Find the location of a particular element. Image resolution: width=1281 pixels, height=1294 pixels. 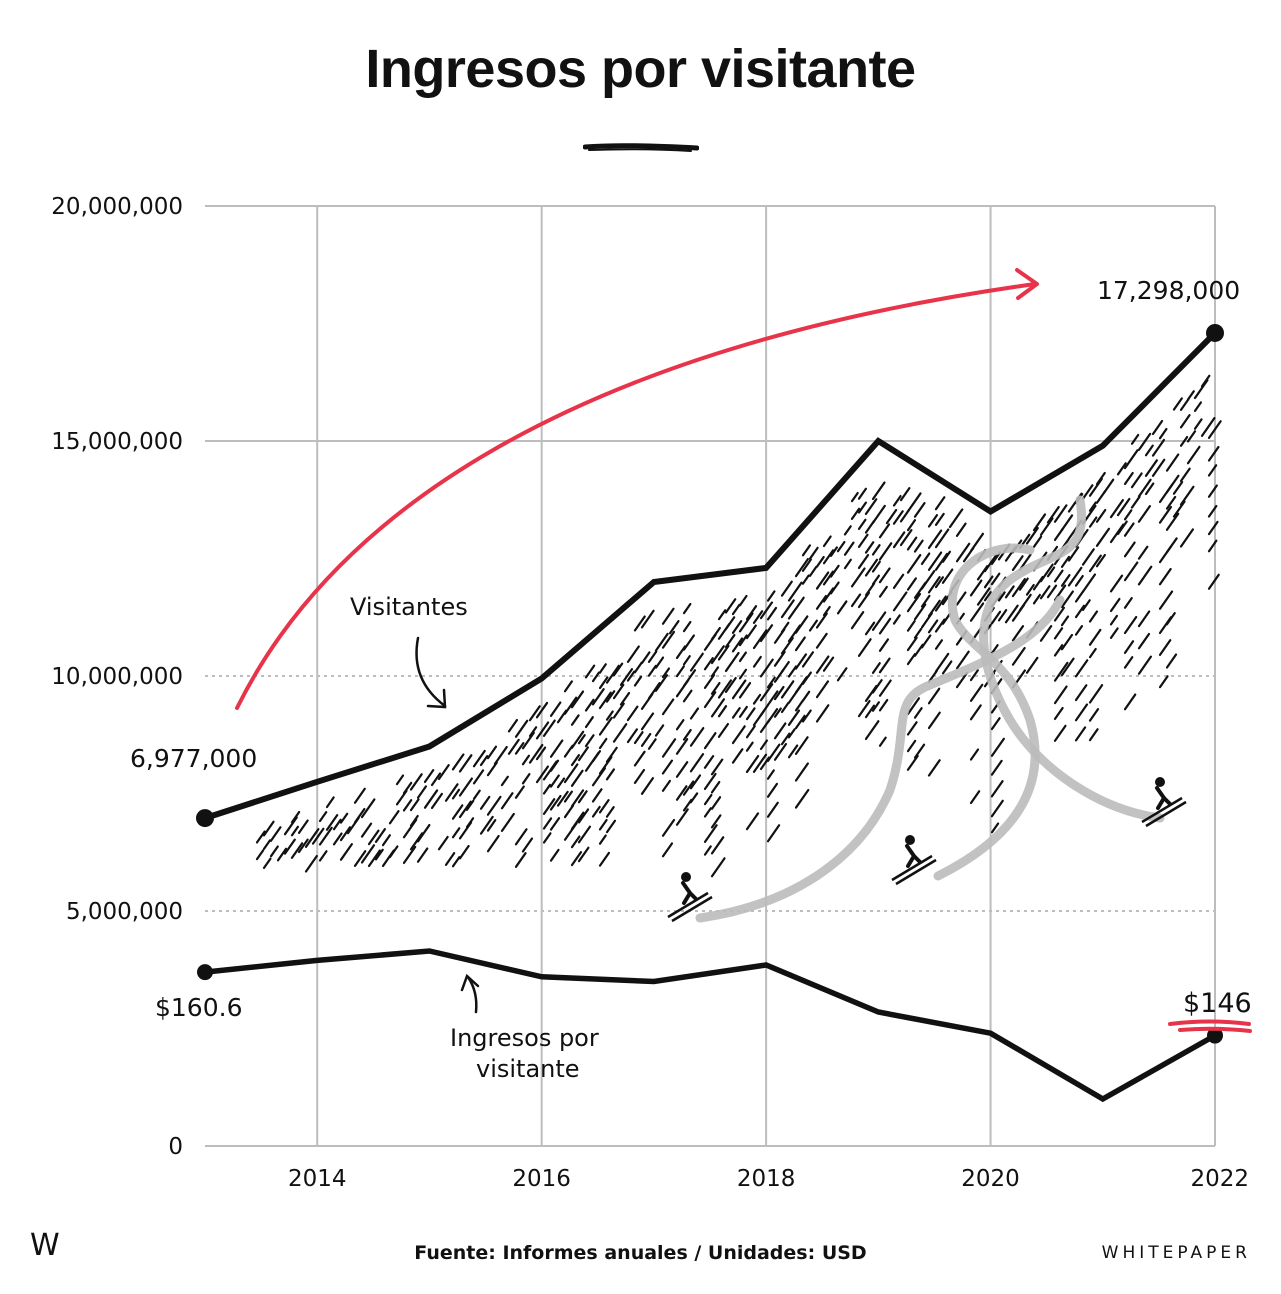

visitors-pointer-head is located at coordinates (436, 698).